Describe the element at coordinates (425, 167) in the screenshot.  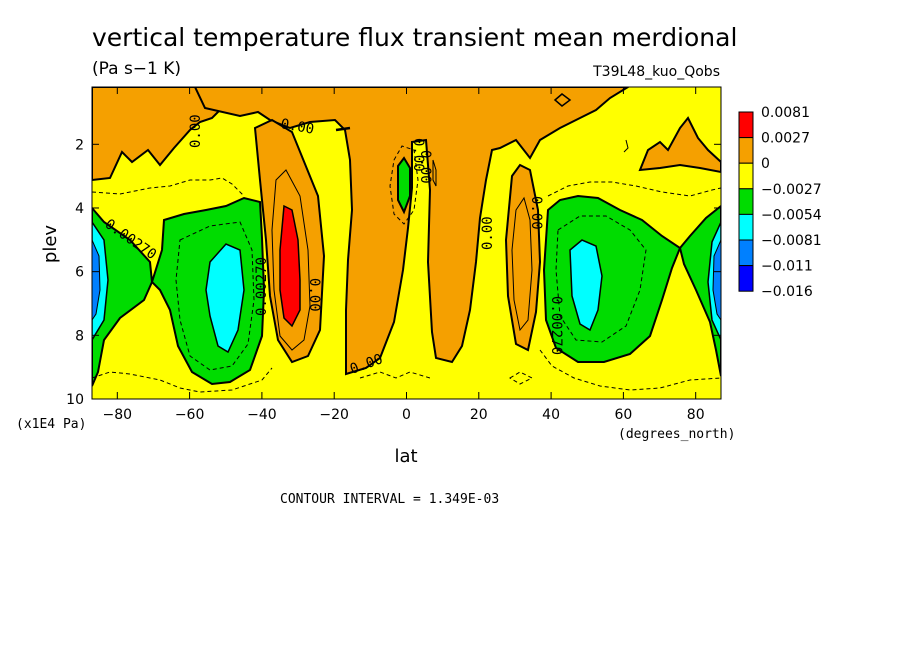
I see `contour-label-11: 0.00` at that location.